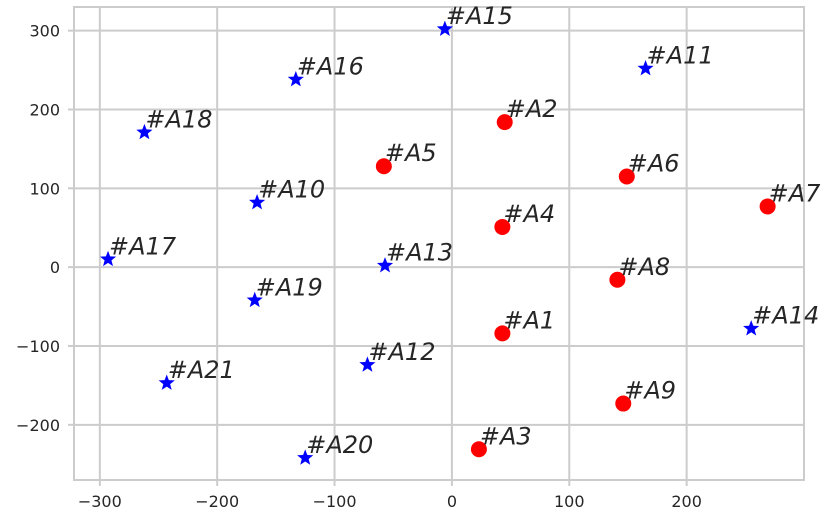 This screenshot has width=830, height=516. Describe the element at coordinates (339, 445) in the screenshot. I see `point-label: #A20` at that location.